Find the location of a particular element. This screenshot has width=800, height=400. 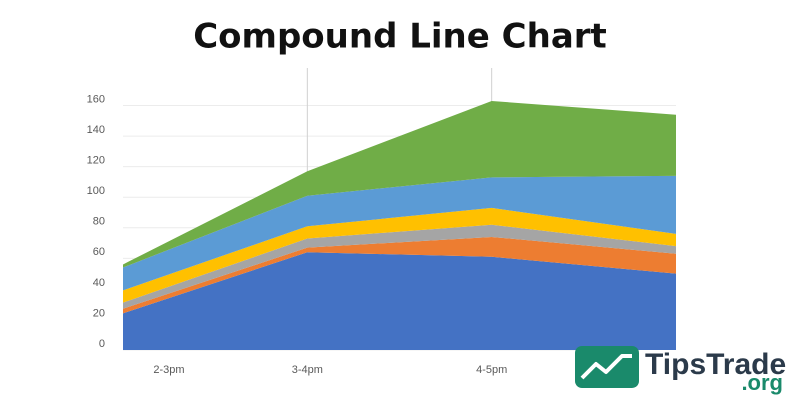

logo-text: TipsTrade is located at coordinates (715, 364).